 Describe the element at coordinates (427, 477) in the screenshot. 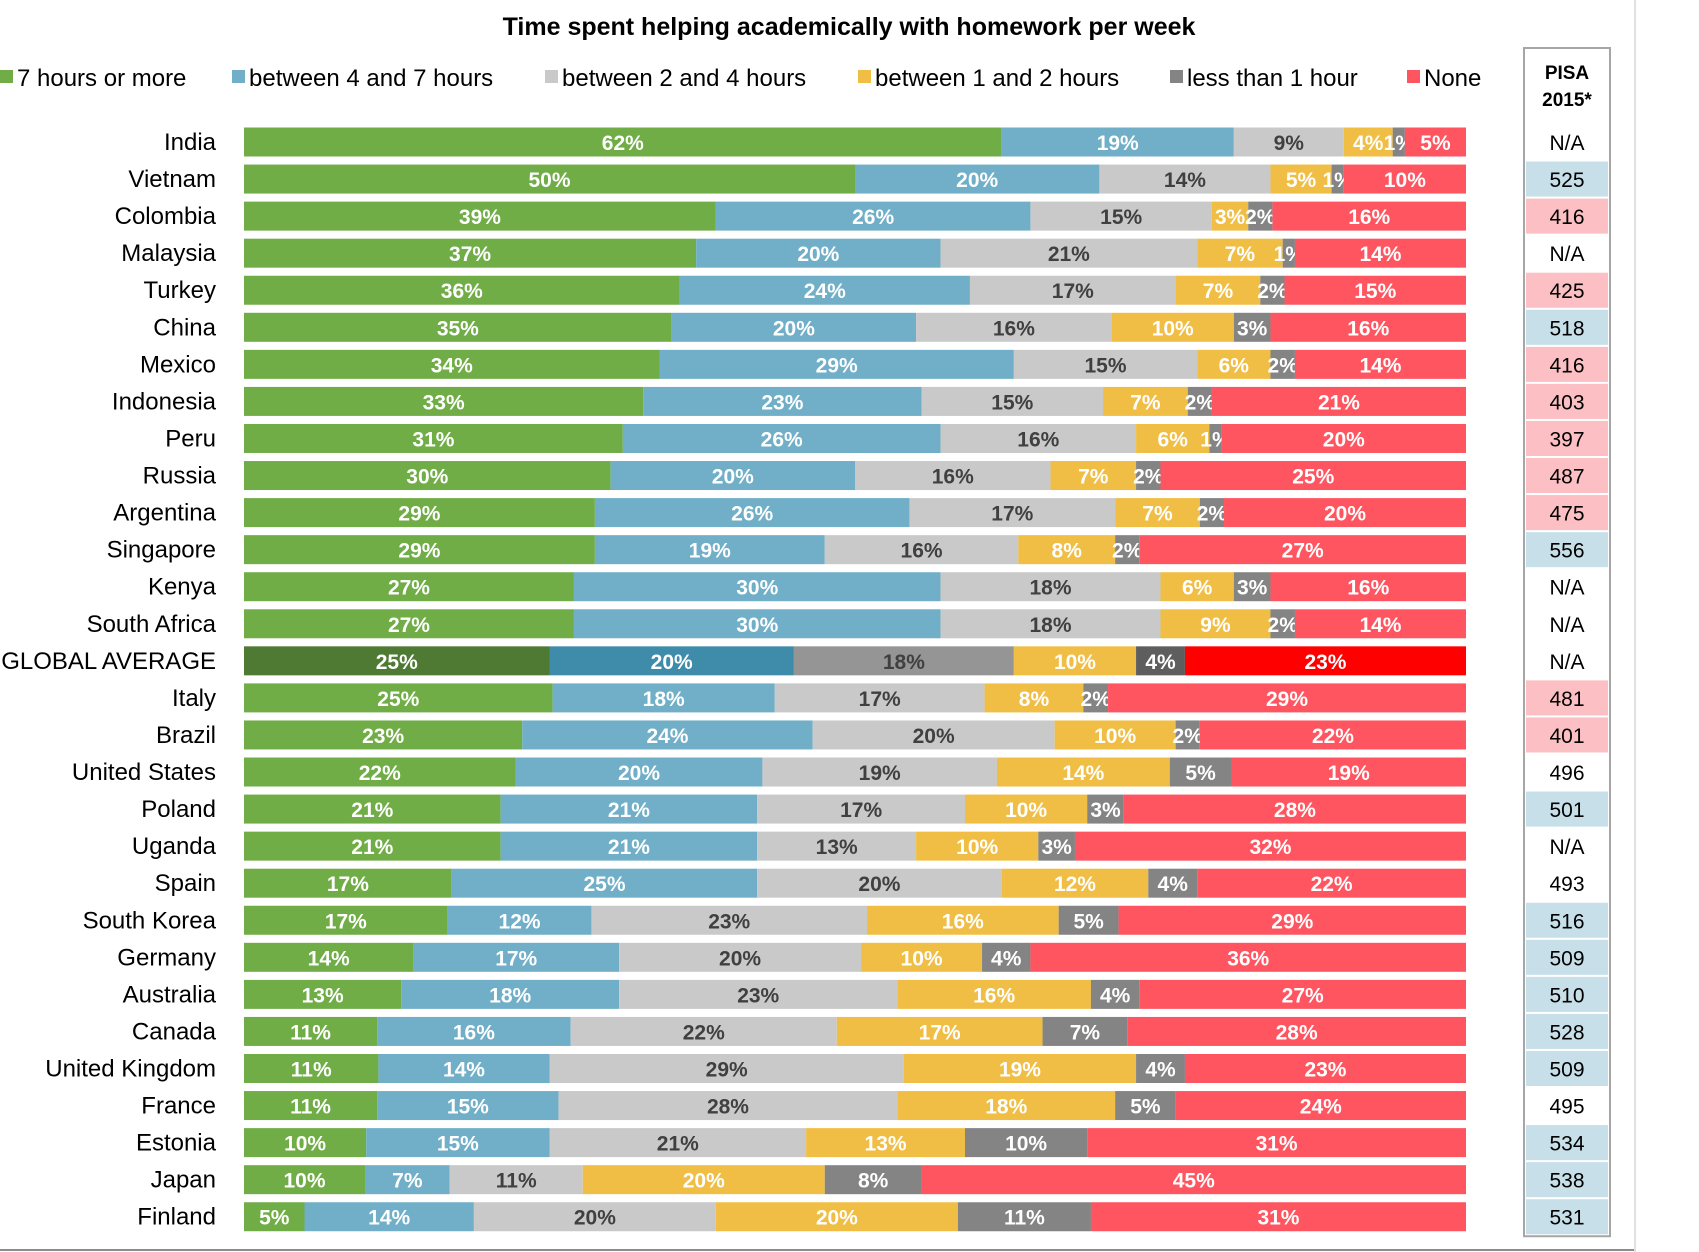

I see `data-label-russia-7-hours-or-more: 30%` at that location.